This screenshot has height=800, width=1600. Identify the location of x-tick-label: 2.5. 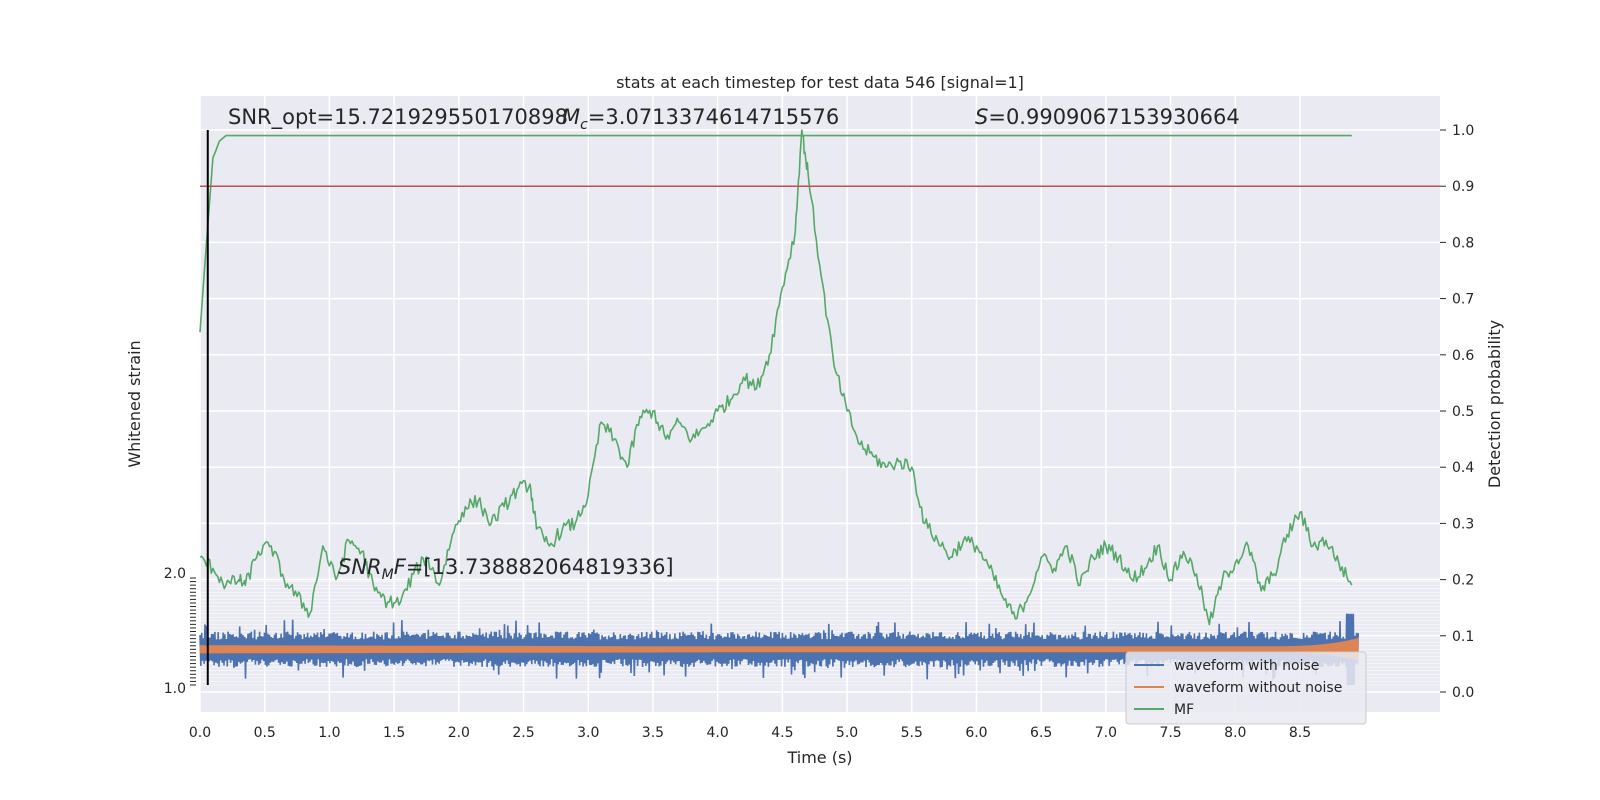
(523, 733).